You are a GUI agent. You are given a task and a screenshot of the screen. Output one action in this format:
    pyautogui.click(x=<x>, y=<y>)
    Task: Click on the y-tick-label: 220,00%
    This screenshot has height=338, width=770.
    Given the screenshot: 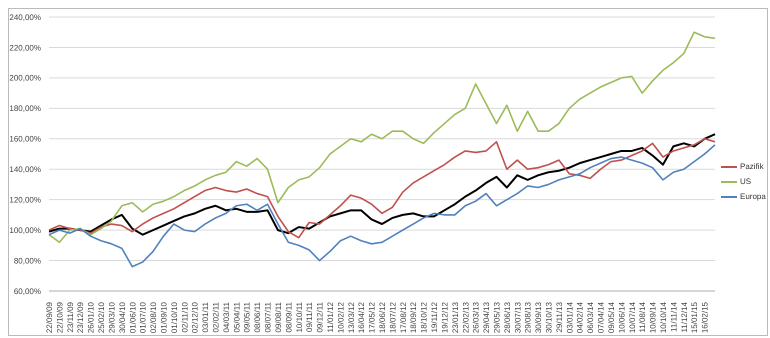 What is the action you would take?
    pyautogui.click(x=25, y=47)
    